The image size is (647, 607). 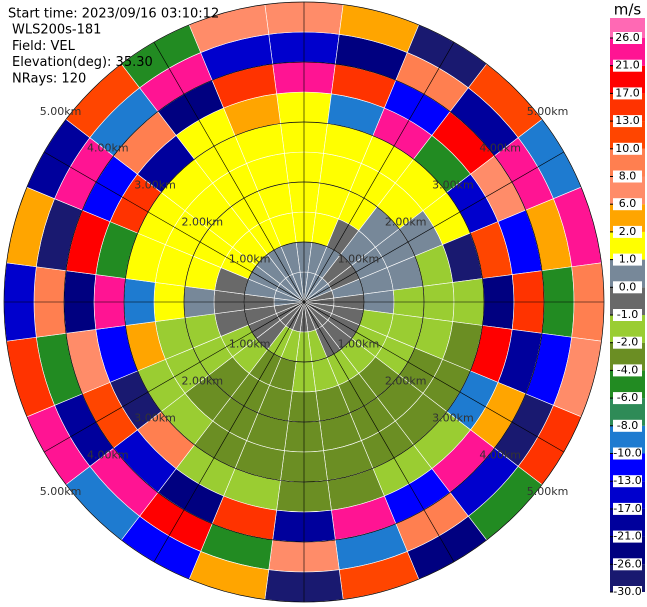 I want to click on colorbar-tick-label: 10.0, so click(x=627, y=148).